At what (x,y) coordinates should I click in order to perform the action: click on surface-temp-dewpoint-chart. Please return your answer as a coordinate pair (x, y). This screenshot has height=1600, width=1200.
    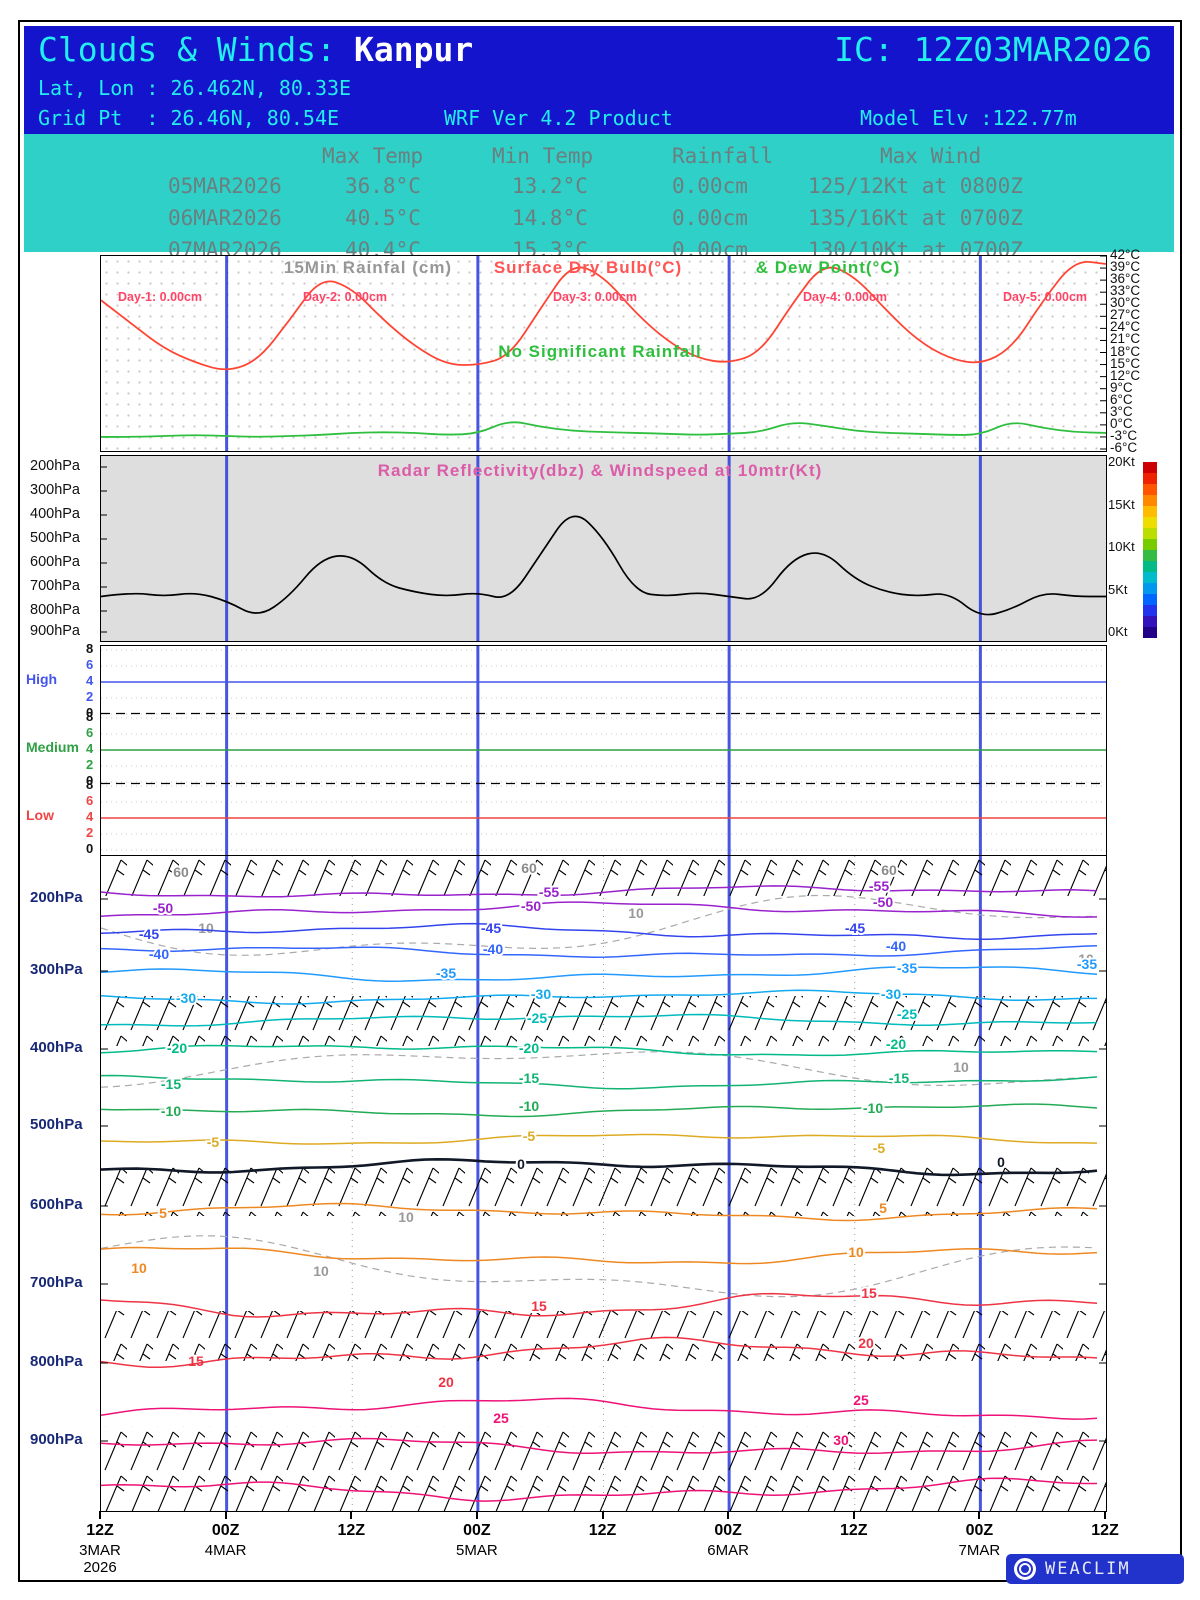
    Looking at the image, I should click on (603, 353).